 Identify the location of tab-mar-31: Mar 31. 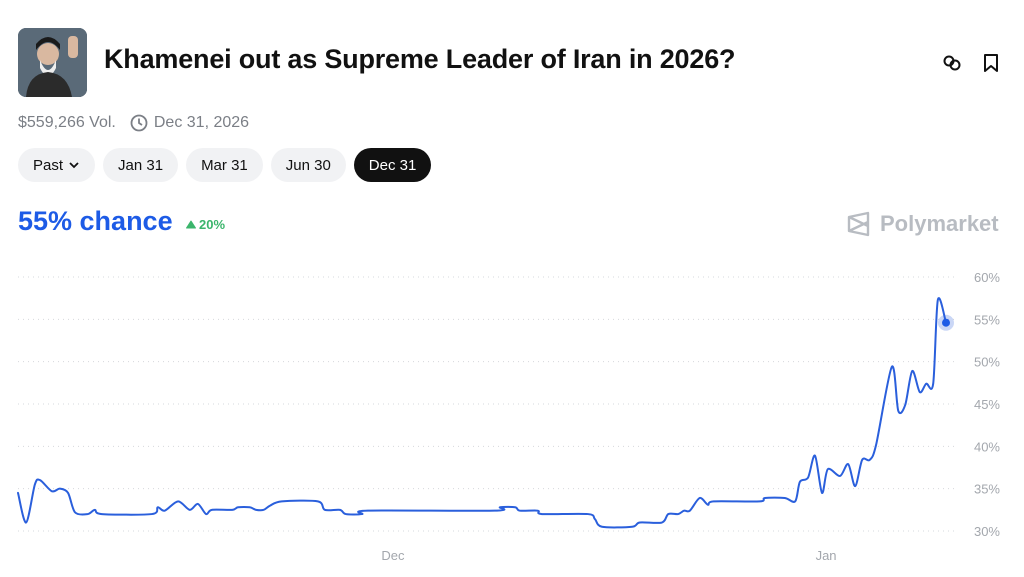
(224, 165).